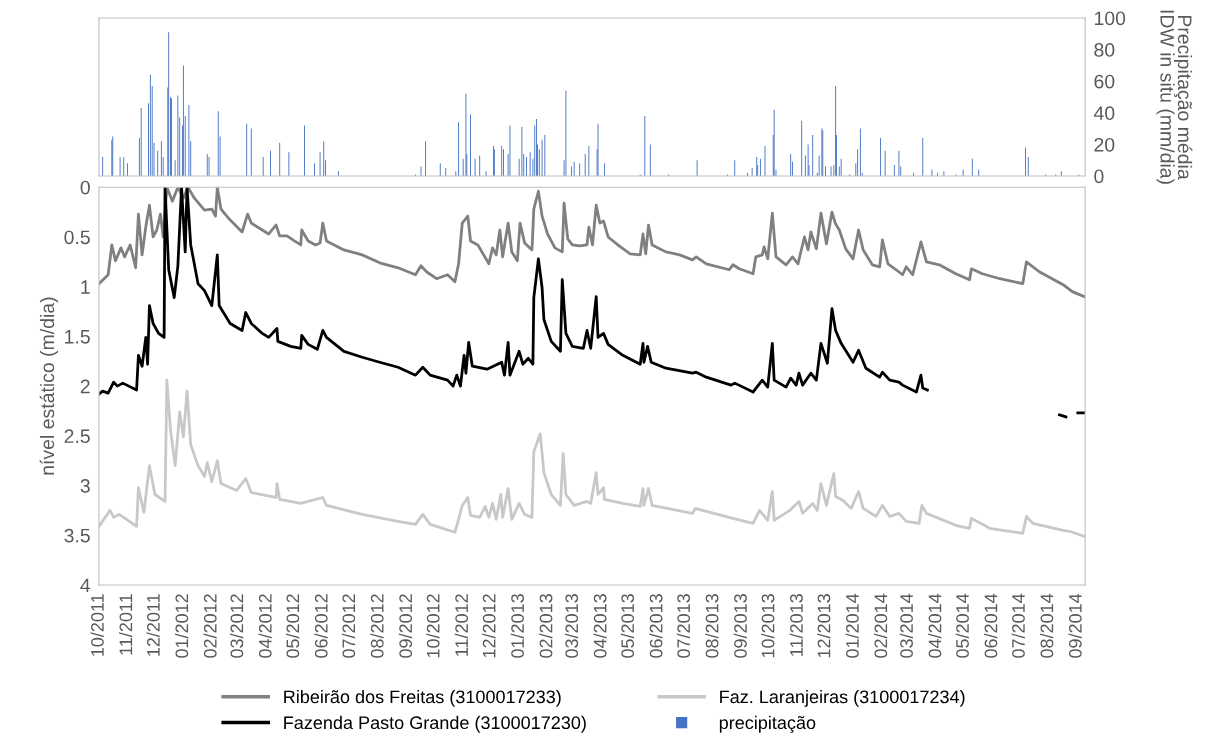  What do you see at coordinates (935, 625) in the screenshot?
I see `x-tick-label: 04/2014` at bounding box center [935, 625].